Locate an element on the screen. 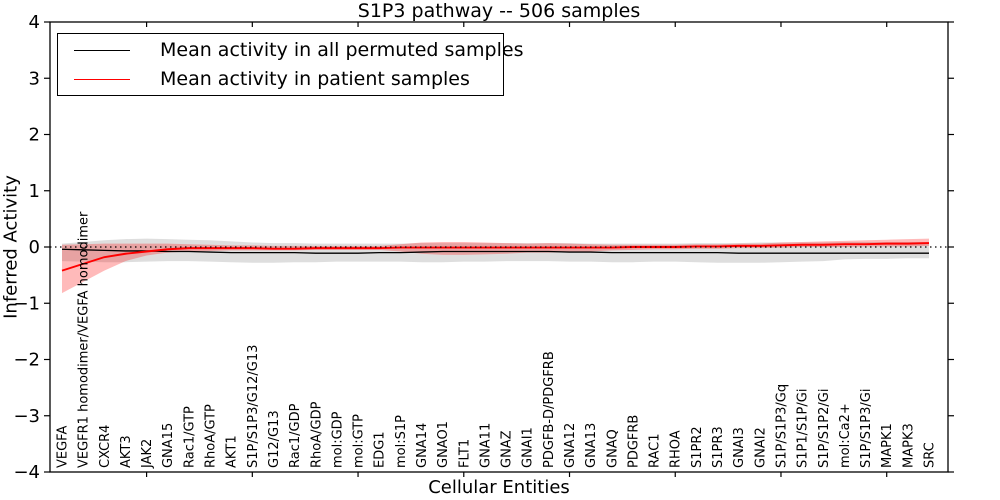  y-tick-label: −1 is located at coordinates (26, 303).